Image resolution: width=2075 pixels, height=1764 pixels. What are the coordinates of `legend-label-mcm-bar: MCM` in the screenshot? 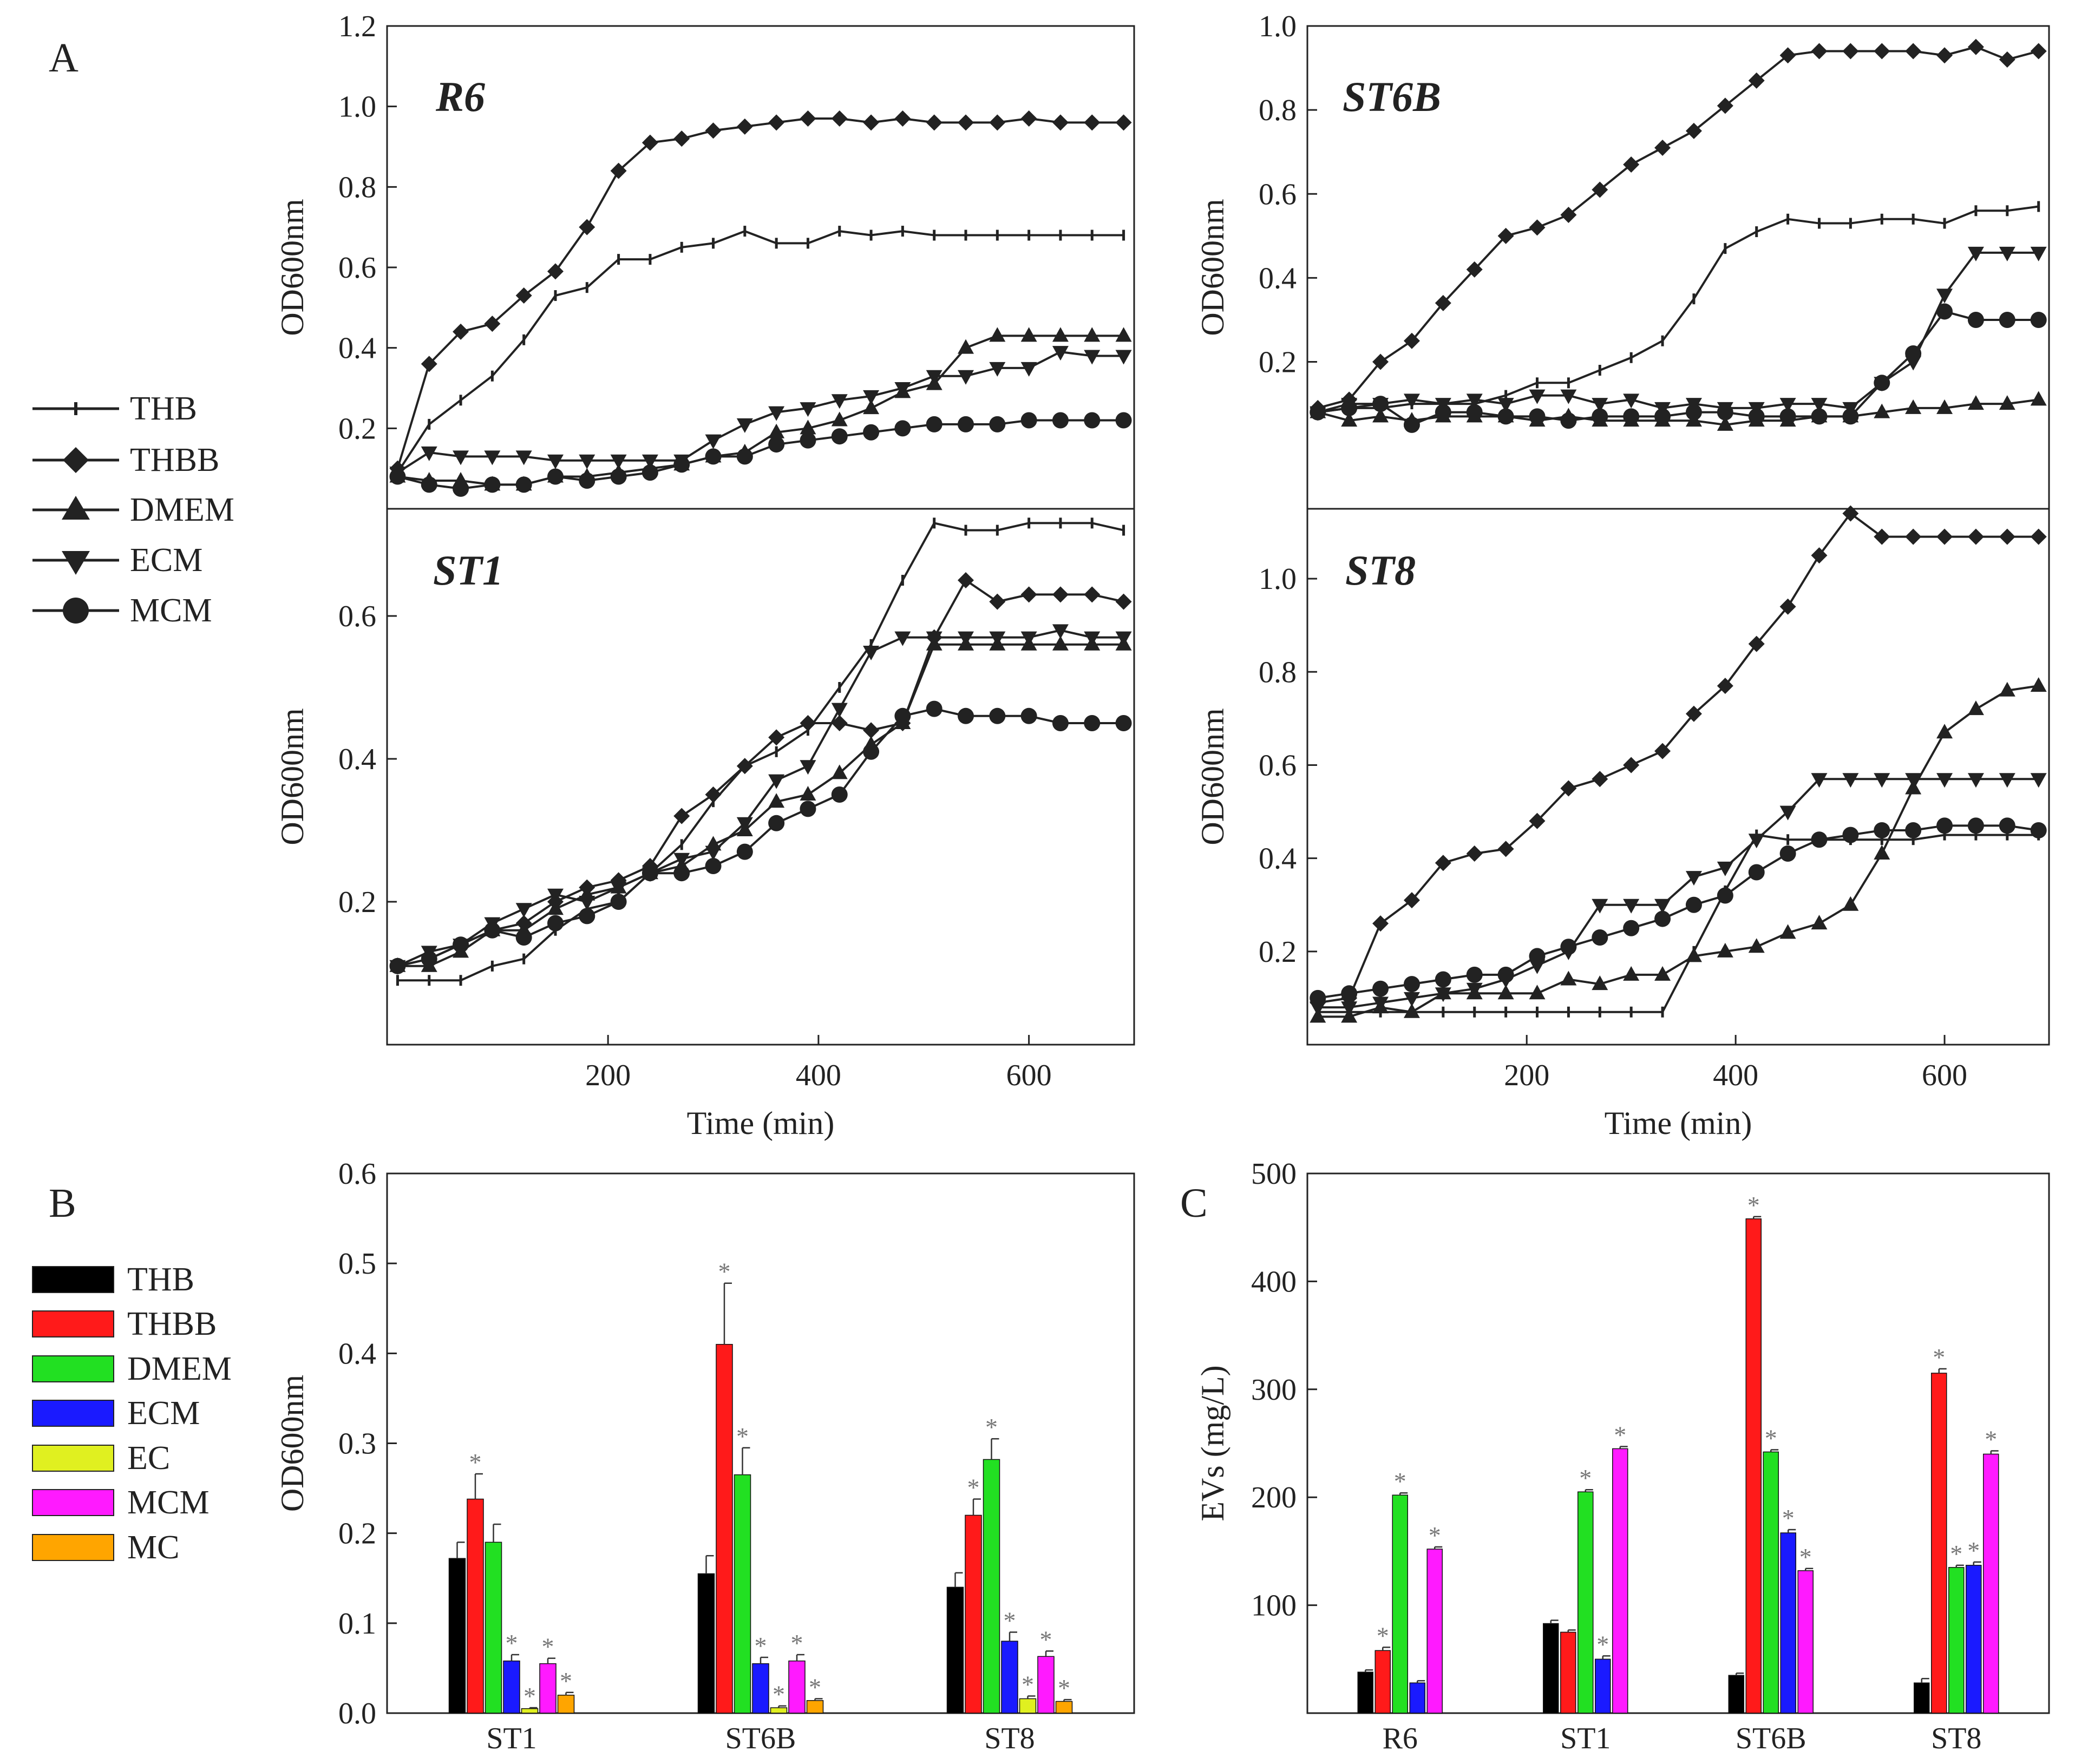 It's located at (168, 1503).